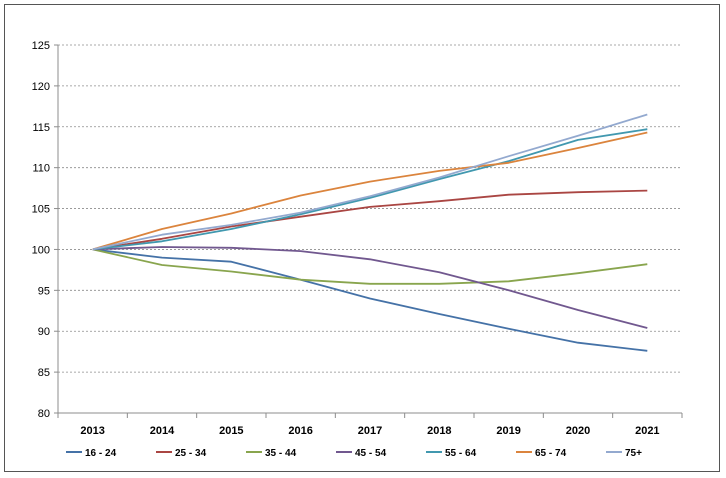 This screenshot has width=726, height=478. I want to click on y-tick-label: 125, so click(41, 46).